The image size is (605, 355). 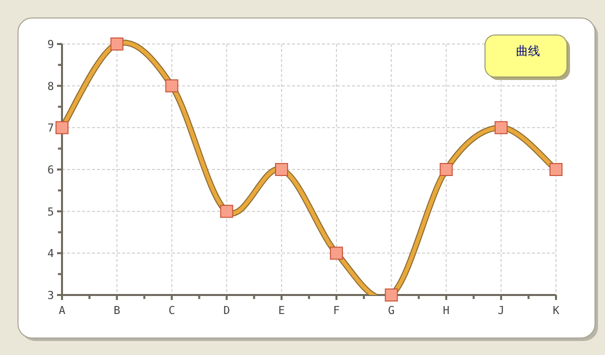 What do you see at coordinates (281, 310) in the screenshot?
I see `x-tick-label: E` at bounding box center [281, 310].